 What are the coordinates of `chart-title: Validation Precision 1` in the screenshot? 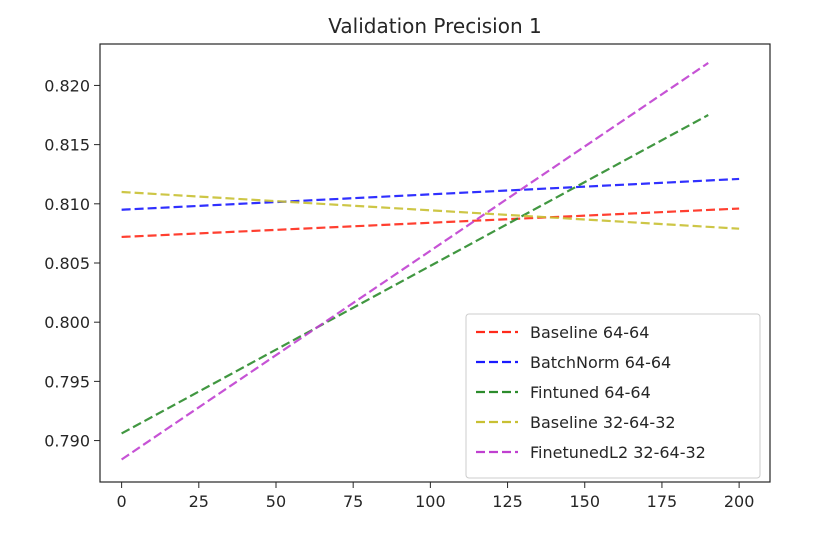 It's located at (434, 26).